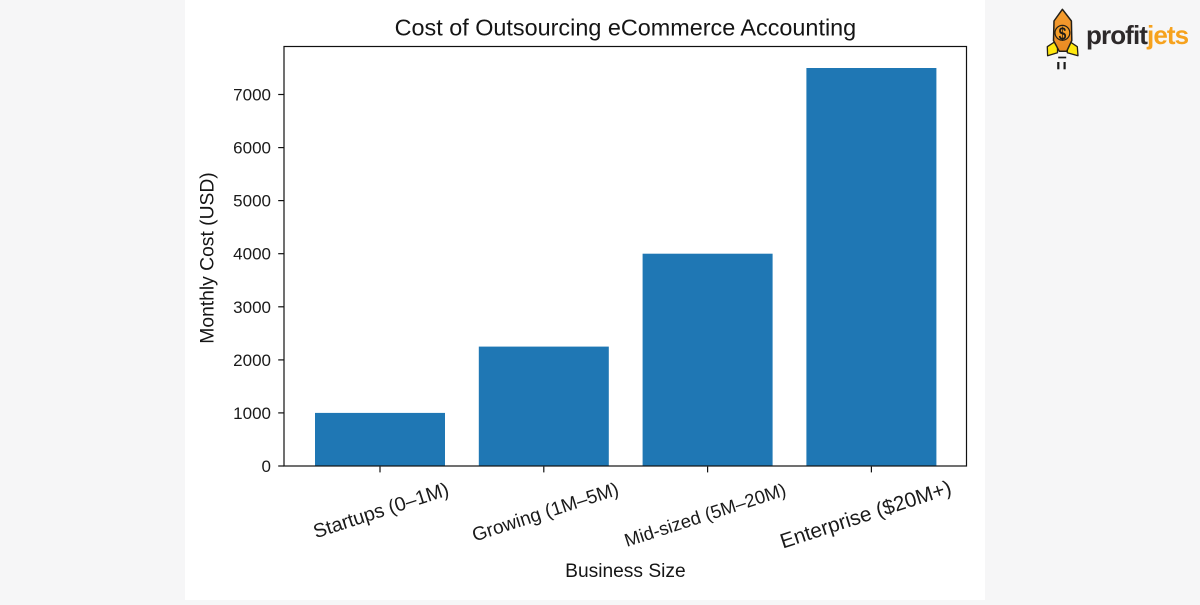 The width and height of the screenshot is (1200, 605). Describe the element at coordinates (266, 466) in the screenshot. I see `svg-text: 0` at that location.